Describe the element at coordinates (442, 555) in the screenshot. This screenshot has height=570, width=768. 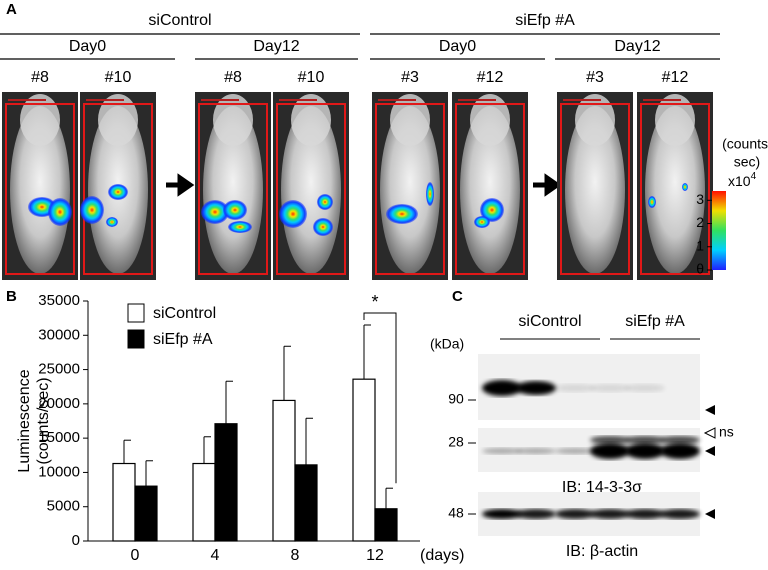
I see `x-unit: (days)` at that location.